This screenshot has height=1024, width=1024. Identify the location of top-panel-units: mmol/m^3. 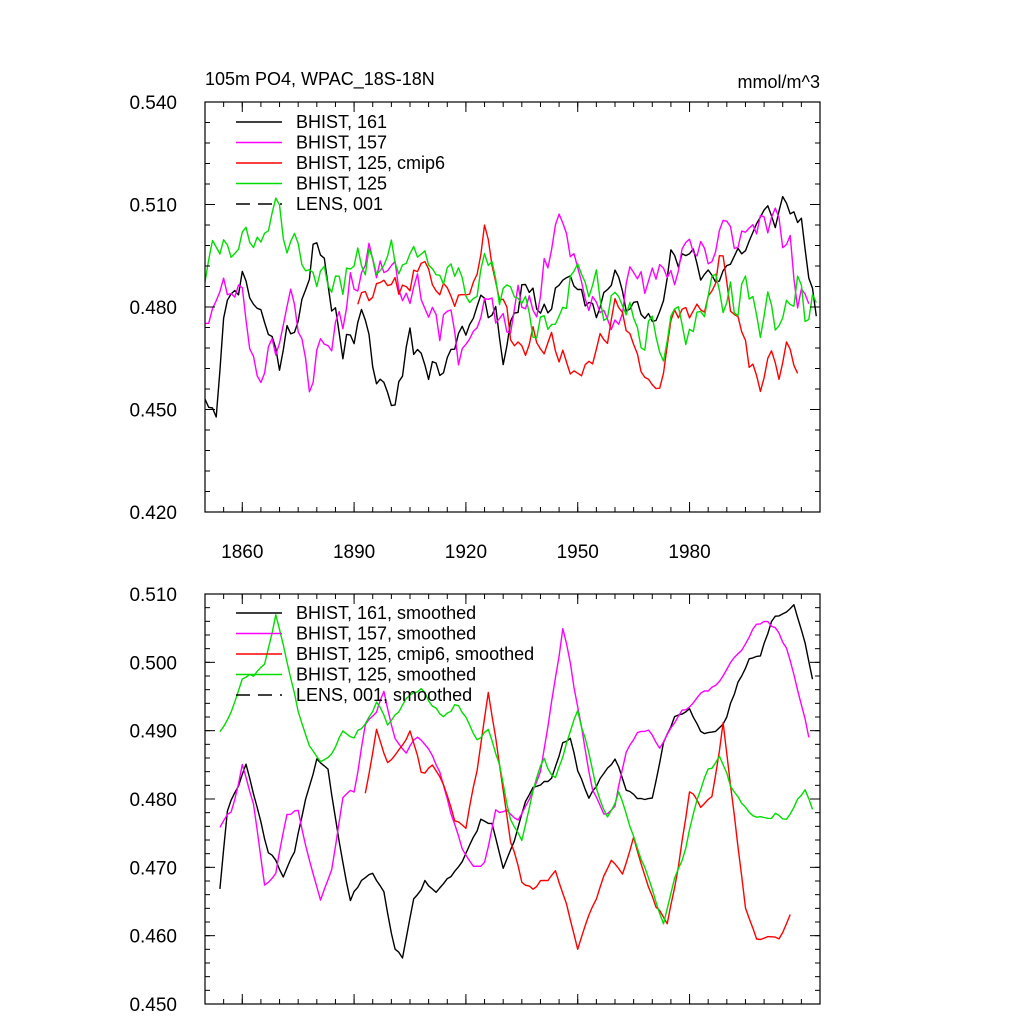
(779, 82).